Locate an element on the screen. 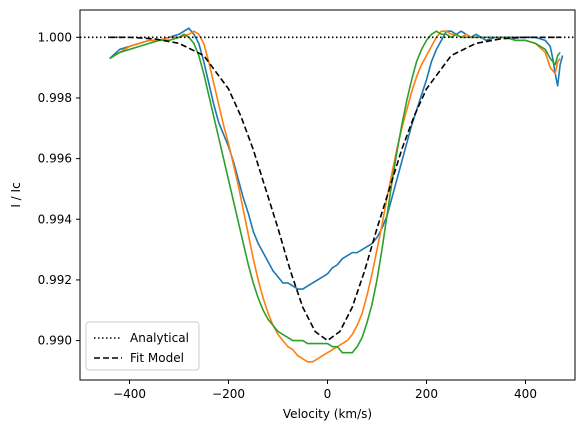 This screenshot has height=432, width=585. y-axis: 0.990 0.992 0.994 0.996 0.998 1.000 is located at coordinates (59, 189).